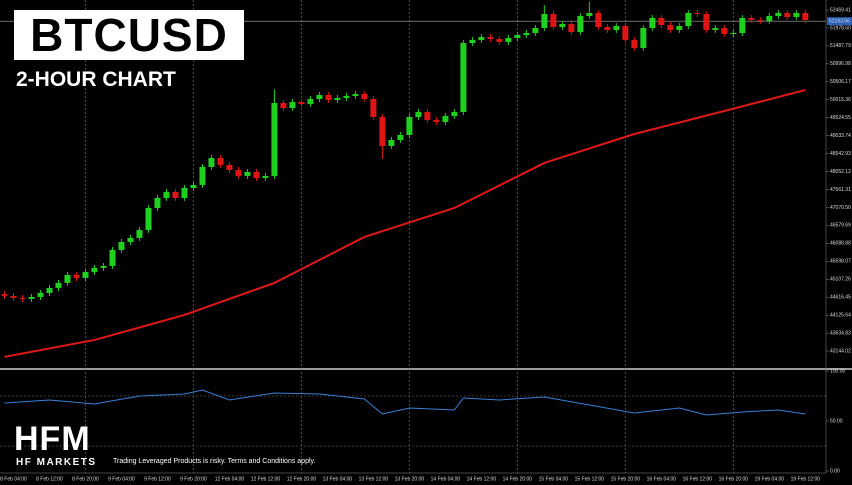 Image resolution: width=852 pixels, height=485 pixels. I want to click on y-tick-label: 45107.26, so click(840, 280).